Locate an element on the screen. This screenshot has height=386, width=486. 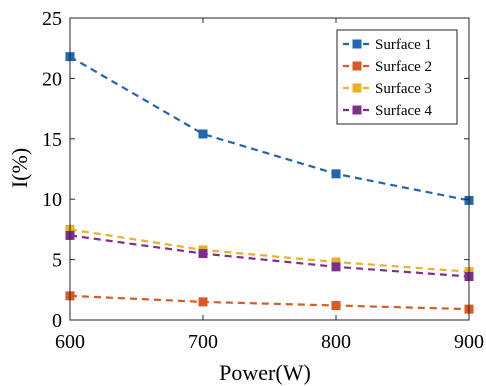
legend-label: Surface 1 is located at coordinates (403, 45).